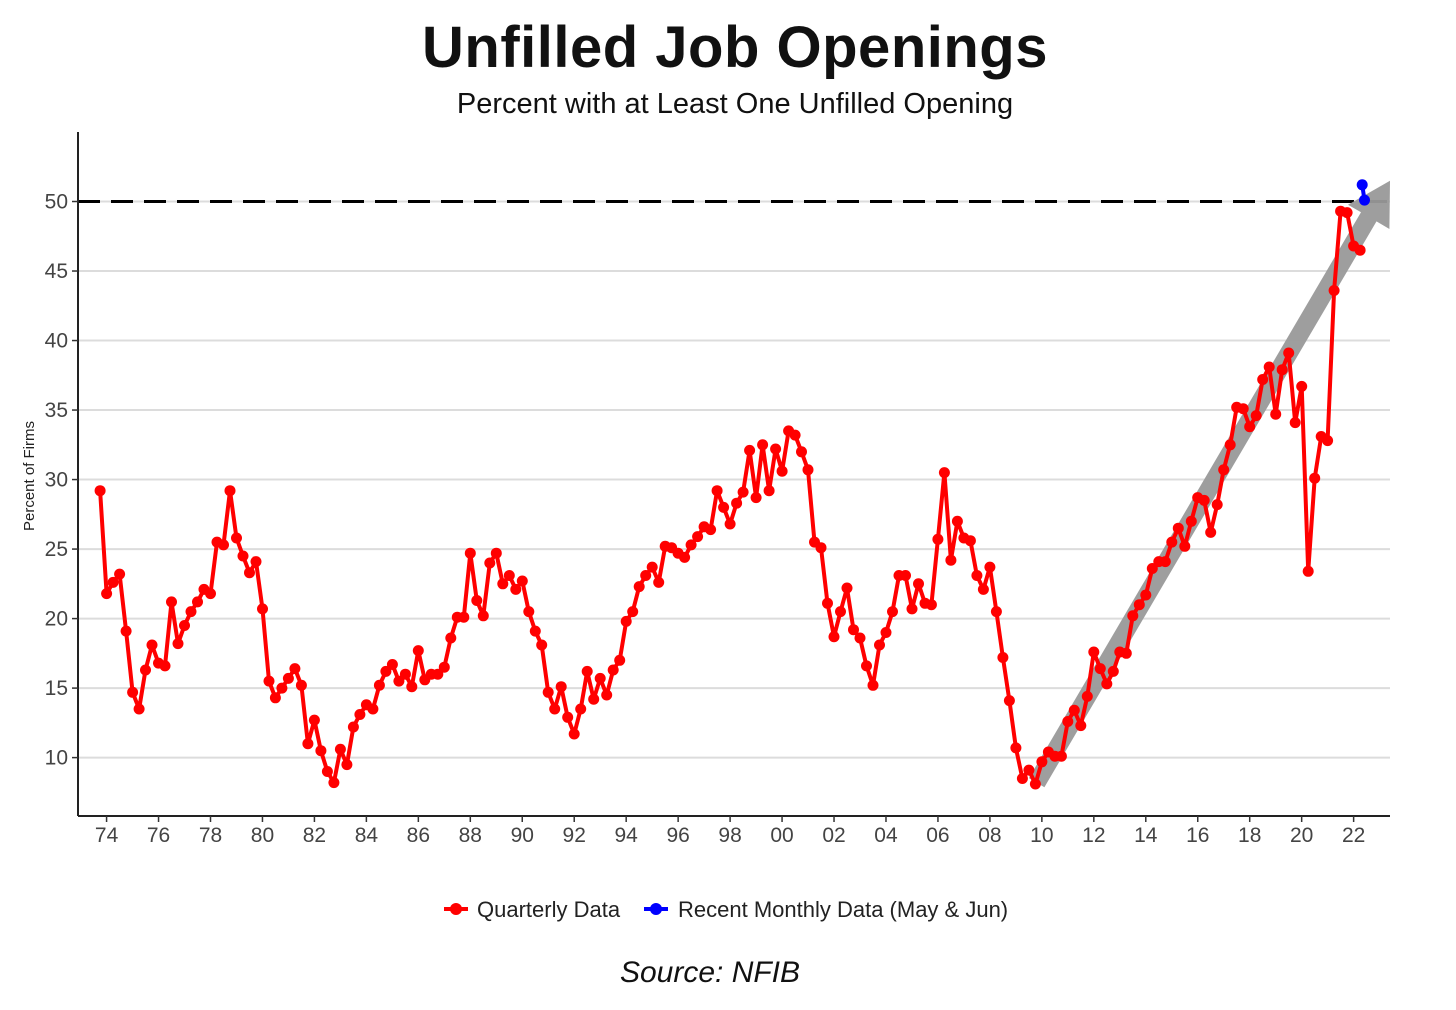  Describe the element at coordinates (1041, 835) in the screenshot. I see `x-tick-label-10: 10` at that location.